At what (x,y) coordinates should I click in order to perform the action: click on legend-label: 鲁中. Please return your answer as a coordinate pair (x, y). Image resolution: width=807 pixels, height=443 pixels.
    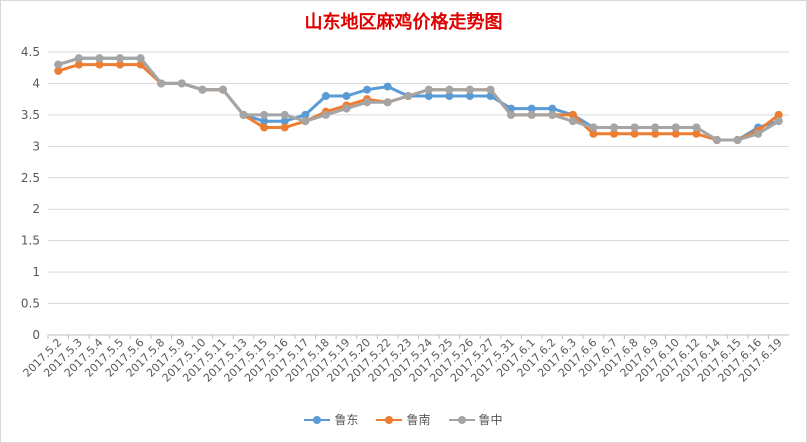
    Looking at the image, I should click on (490, 420).